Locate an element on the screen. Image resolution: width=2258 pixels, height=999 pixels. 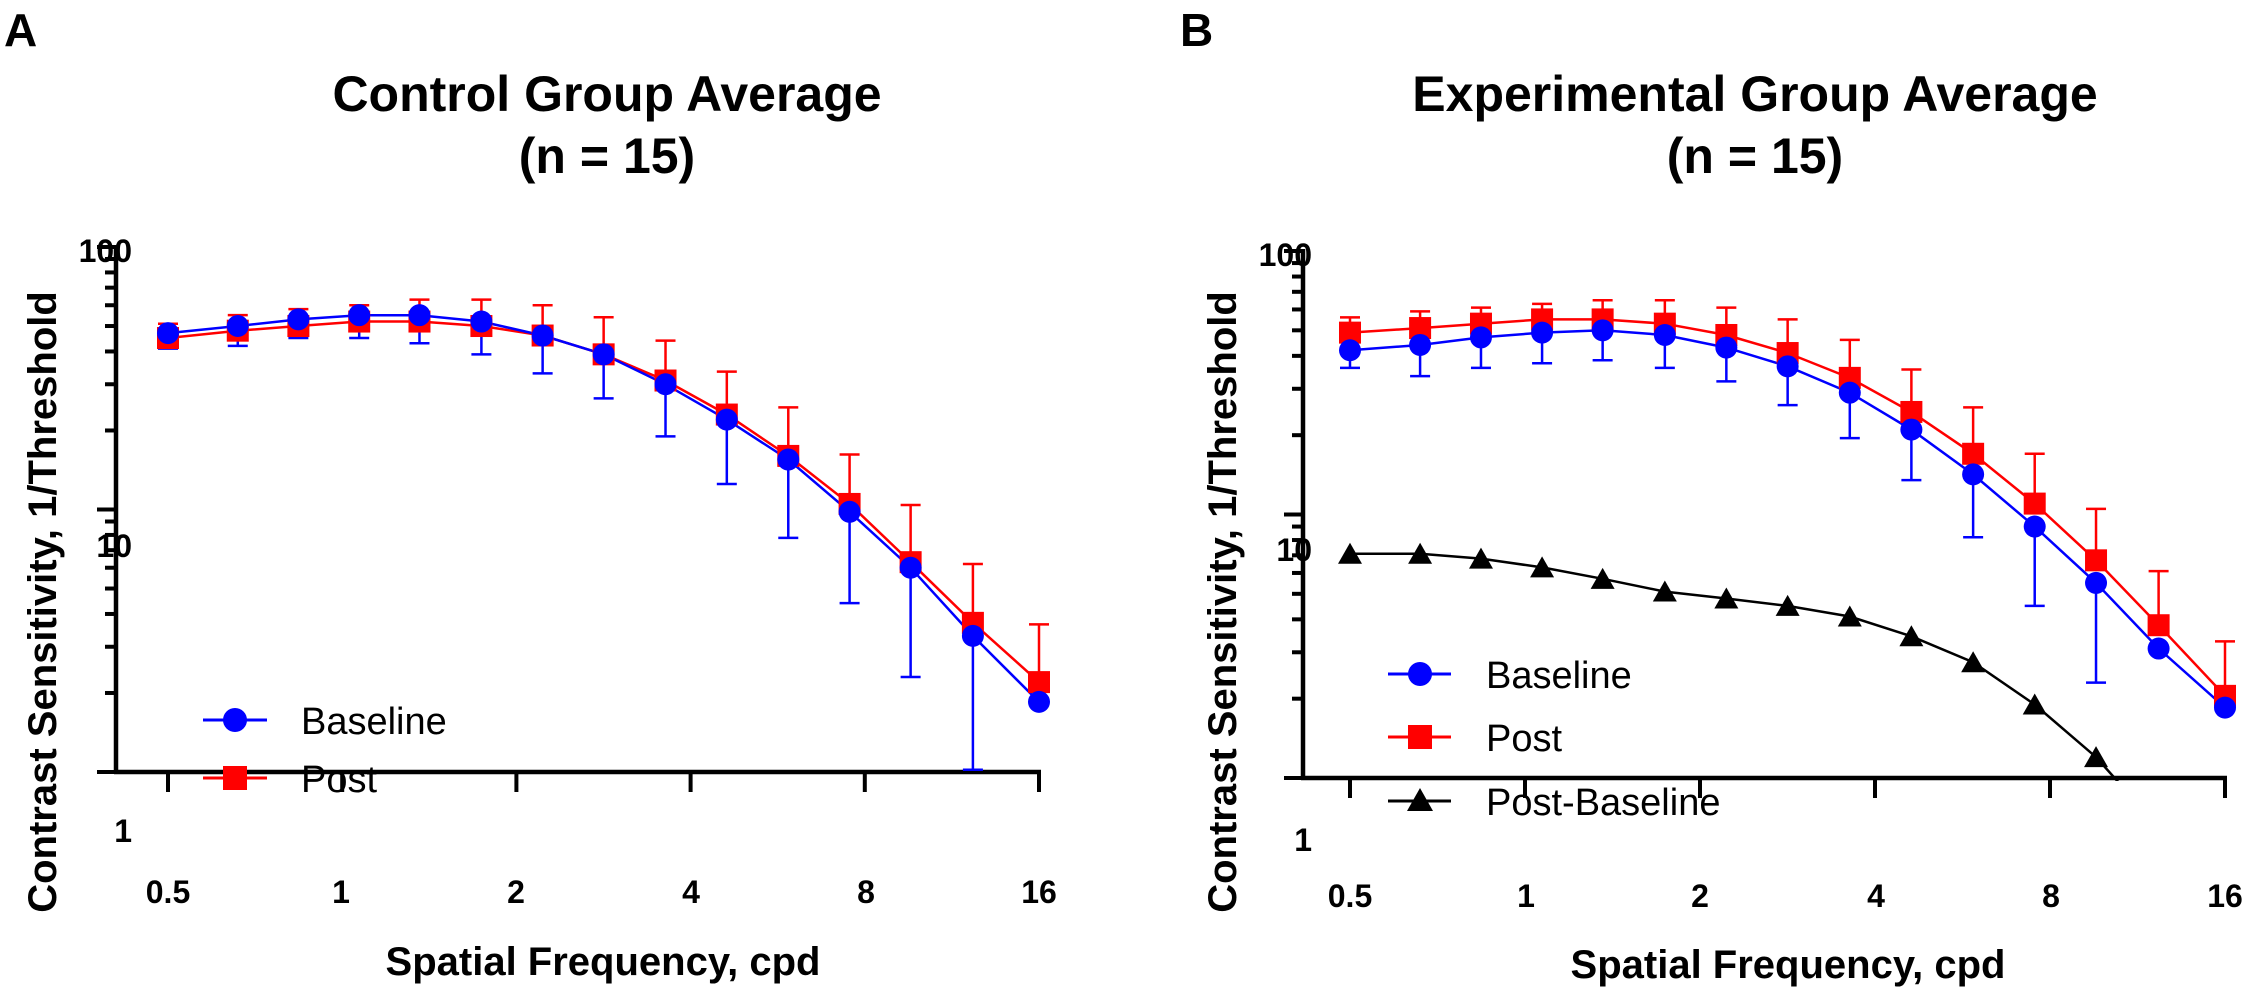
panel-a-x-tick-label-16: 16 is located at coordinates (1039, 892).